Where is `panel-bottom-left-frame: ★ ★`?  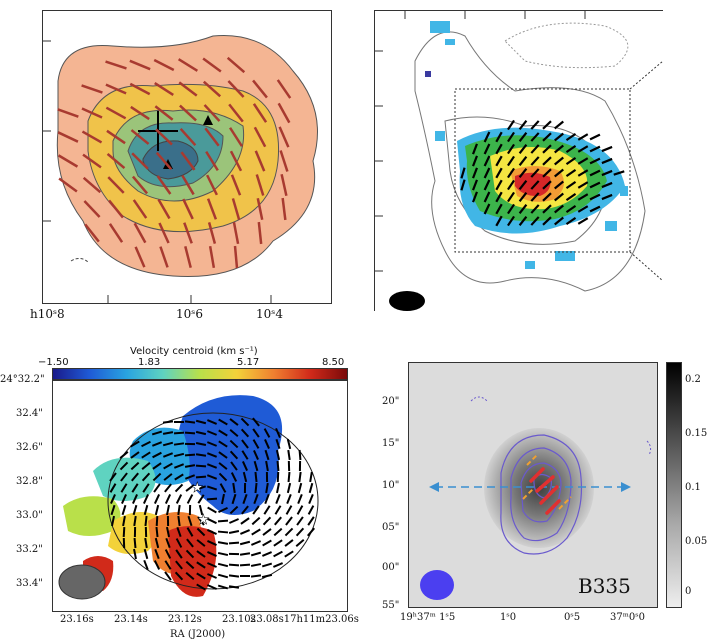
panel-bottom-left-frame: ★ ★ is located at coordinates (200, 496).